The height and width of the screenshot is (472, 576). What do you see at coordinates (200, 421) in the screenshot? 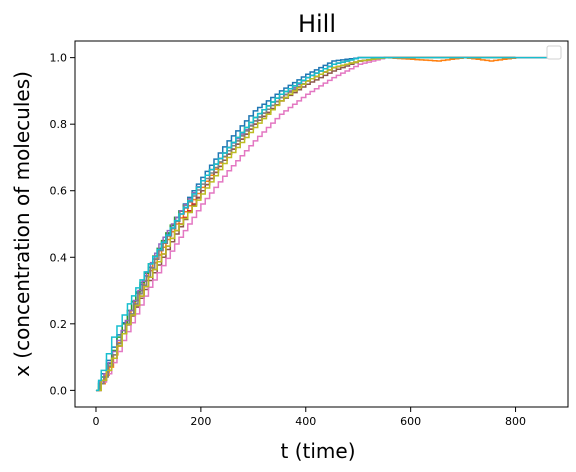
I see `x-tick-label-1: 200` at bounding box center [200, 421].